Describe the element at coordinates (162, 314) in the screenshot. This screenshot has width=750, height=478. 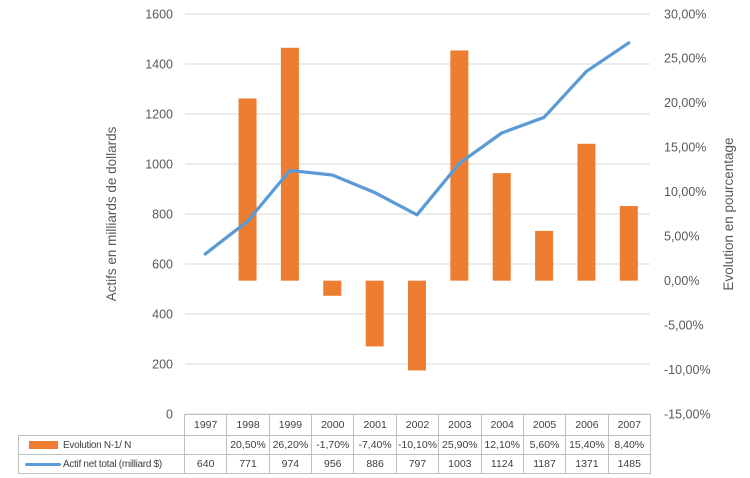
I see `left-axis-tick-label: 400` at that location.